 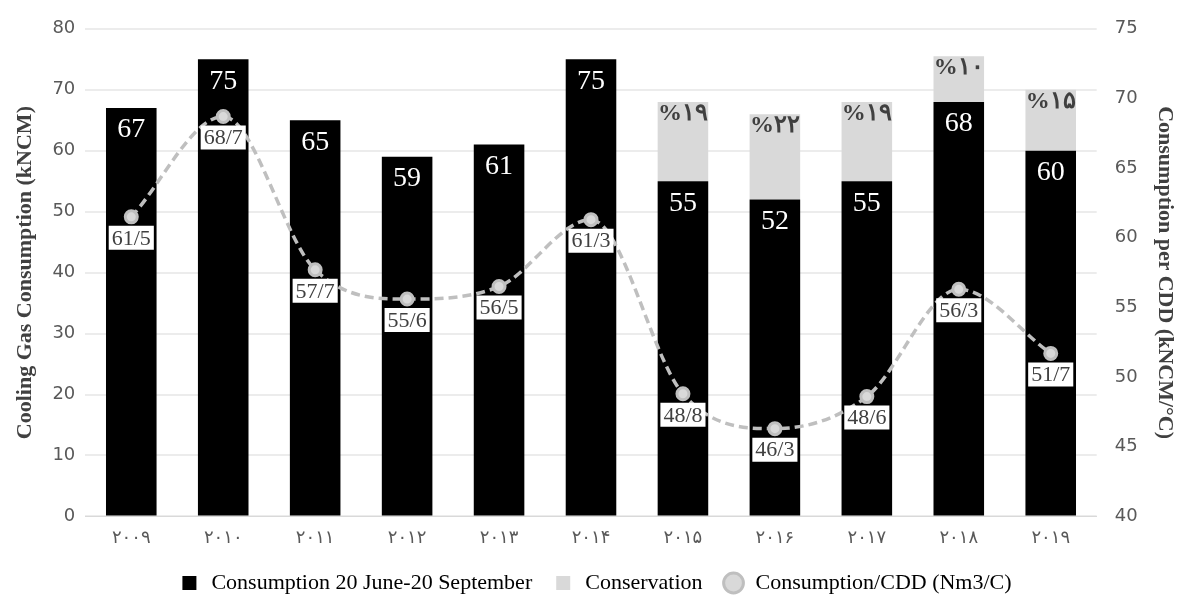 I want to click on data-label: 55/6, so click(x=407, y=319).